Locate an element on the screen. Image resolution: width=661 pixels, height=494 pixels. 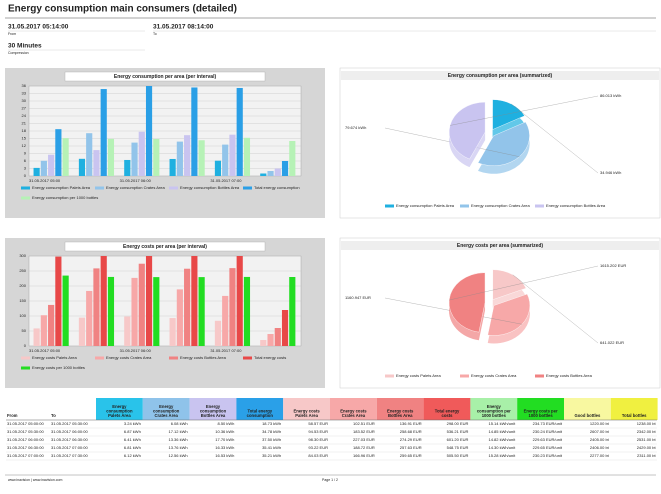
legend-label: Energy consumption Palets Area is located at coordinates (425, 205).